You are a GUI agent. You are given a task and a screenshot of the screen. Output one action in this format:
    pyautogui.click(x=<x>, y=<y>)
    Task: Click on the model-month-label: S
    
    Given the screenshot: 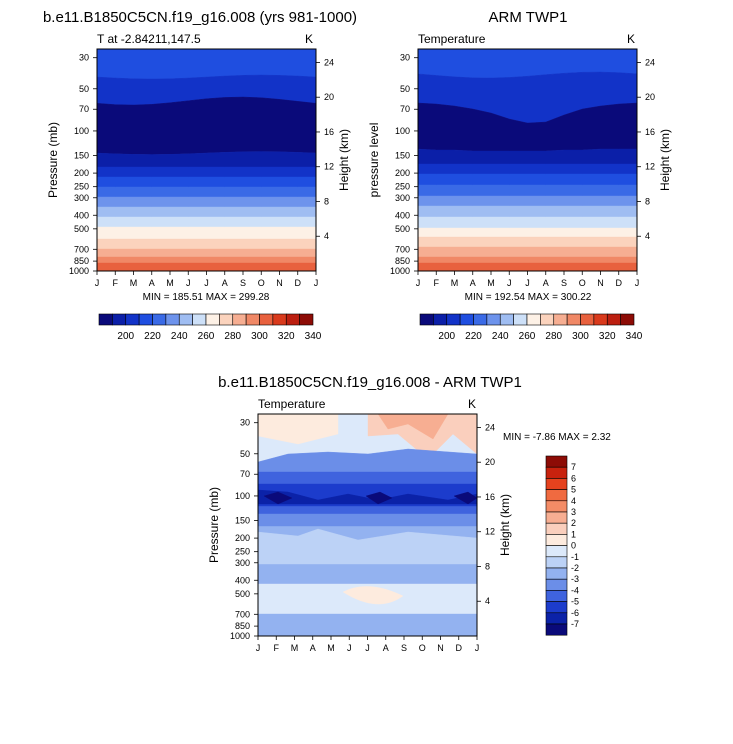 What is the action you would take?
    pyautogui.click(x=243, y=283)
    